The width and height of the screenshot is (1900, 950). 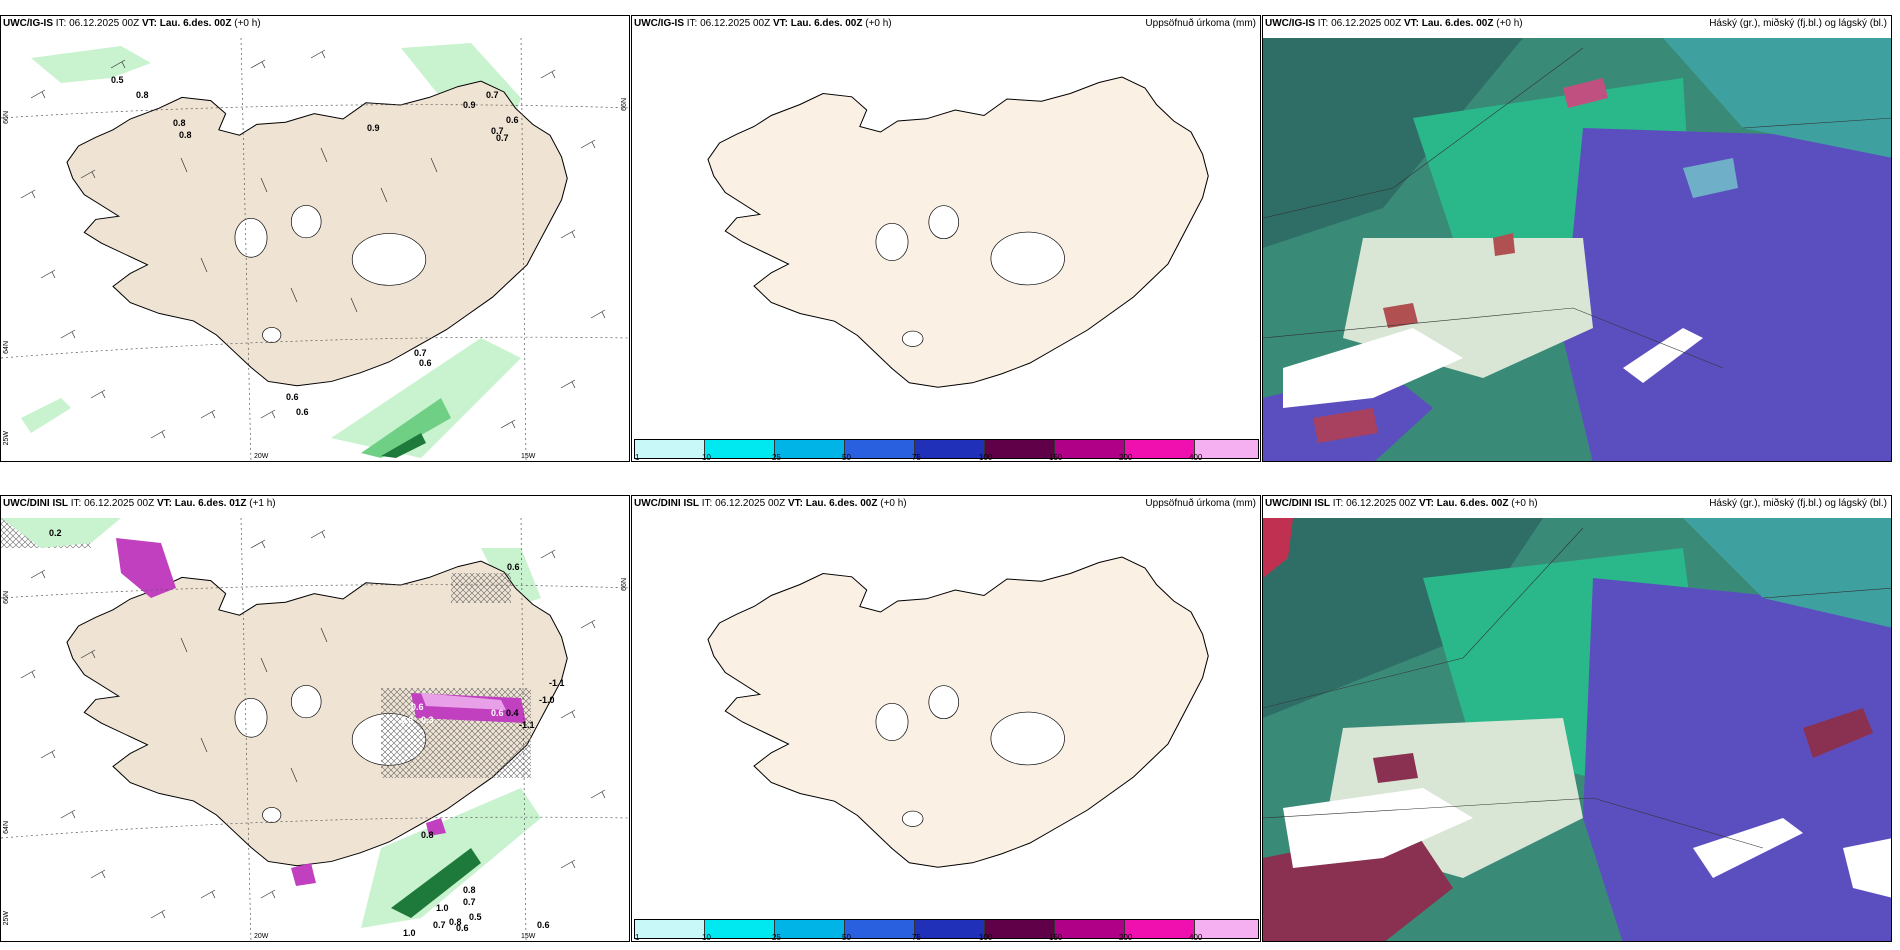 What do you see at coordinates (210, 503) in the screenshot?
I see `valid-time: Lau. 6.des. 01Z` at bounding box center [210, 503].